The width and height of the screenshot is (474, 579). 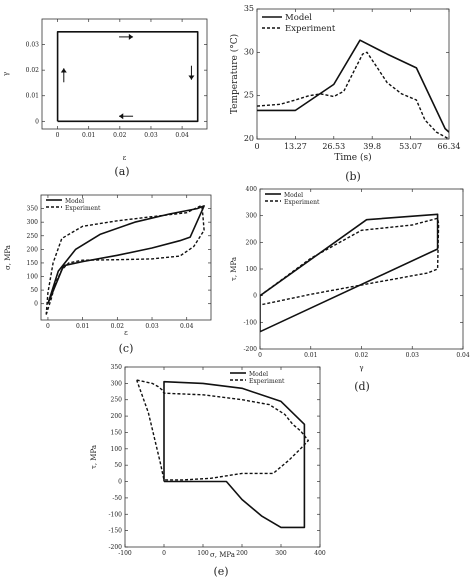 I want to click on x-tick-label: 300, so click(x=281, y=553).